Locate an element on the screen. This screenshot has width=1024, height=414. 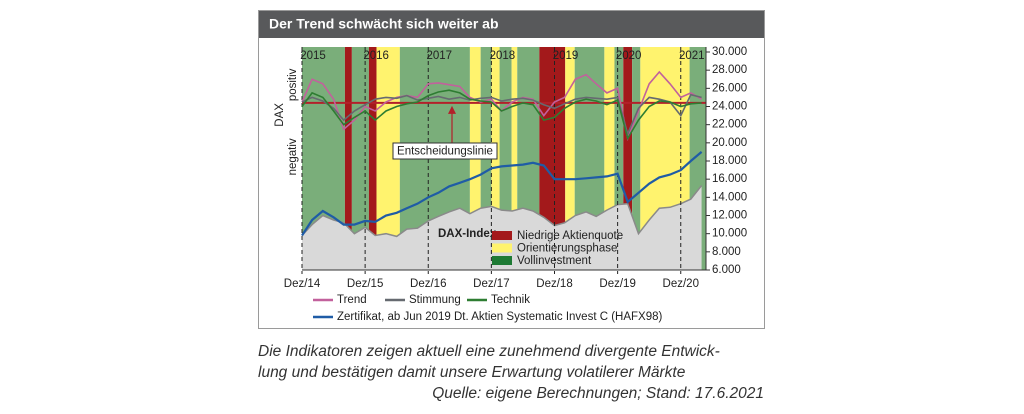
year-label: 2018 is located at coordinates (503, 56).